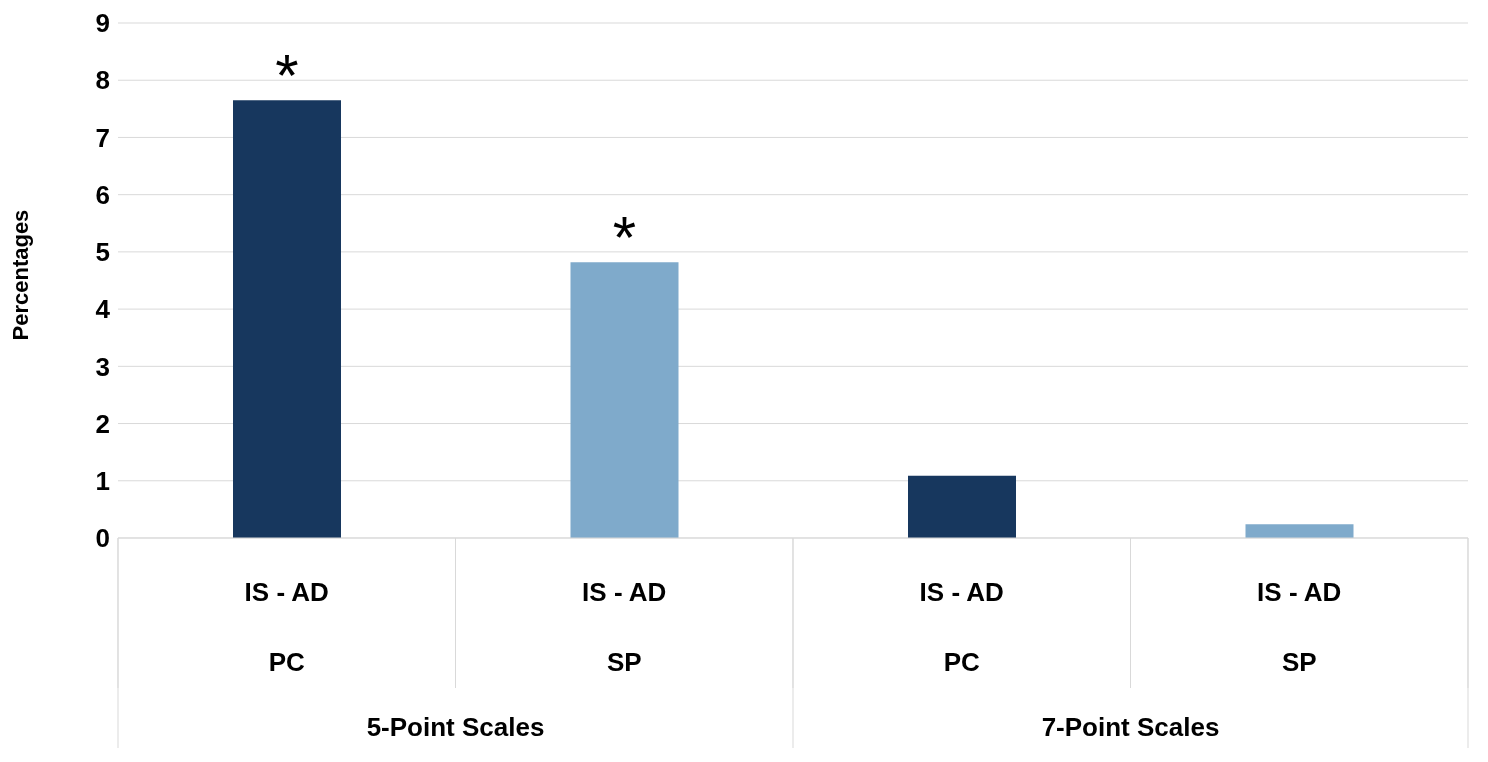  What do you see at coordinates (102, 538) in the screenshot?
I see `y-tick-label: 0` at bounding box center [102, 538].